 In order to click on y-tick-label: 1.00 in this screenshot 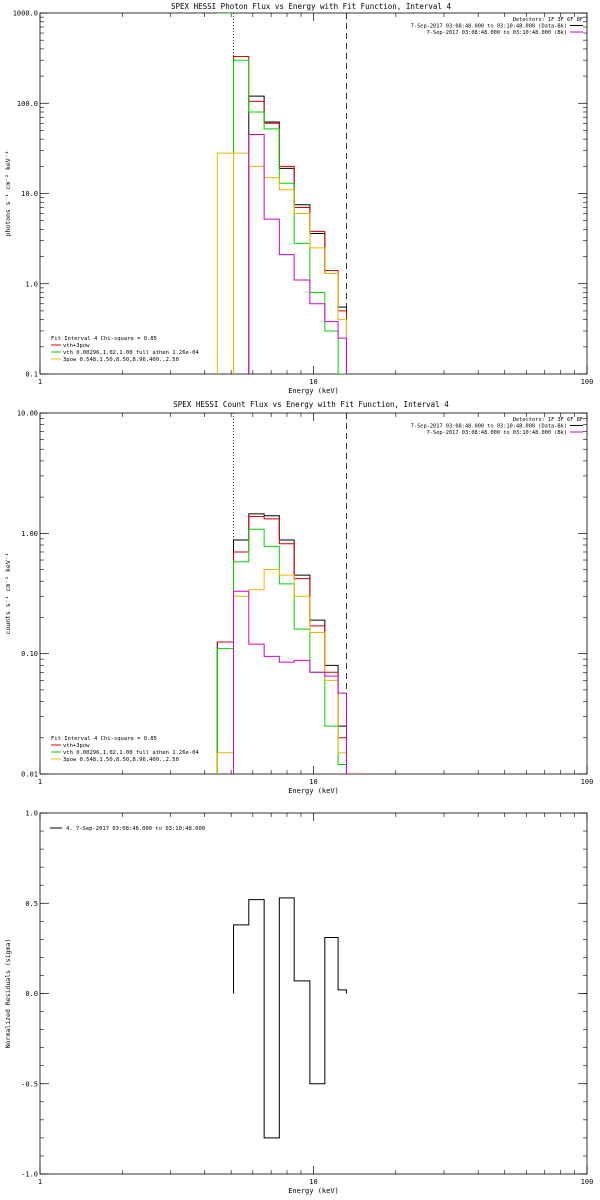, I will do `click(29, 534)`.